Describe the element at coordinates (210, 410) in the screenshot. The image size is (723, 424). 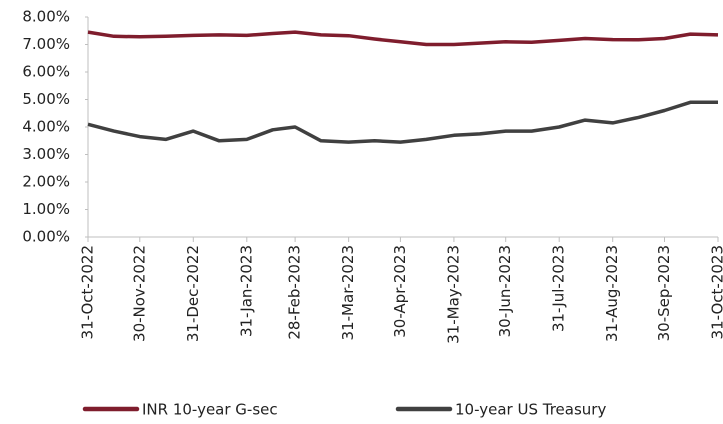
I see `legend-label: INR 10-year G-sec` at that location.